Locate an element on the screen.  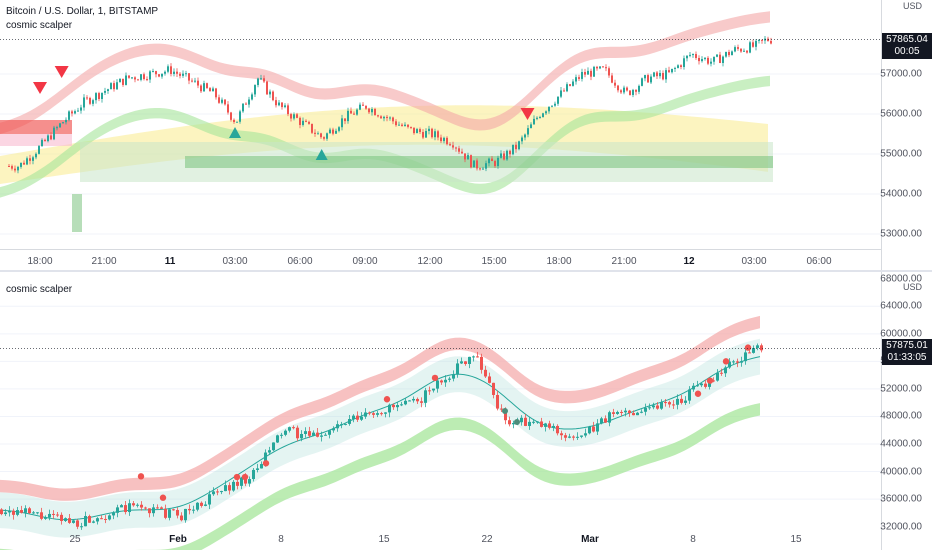
pane-separator is located at coordinates (466, 271).